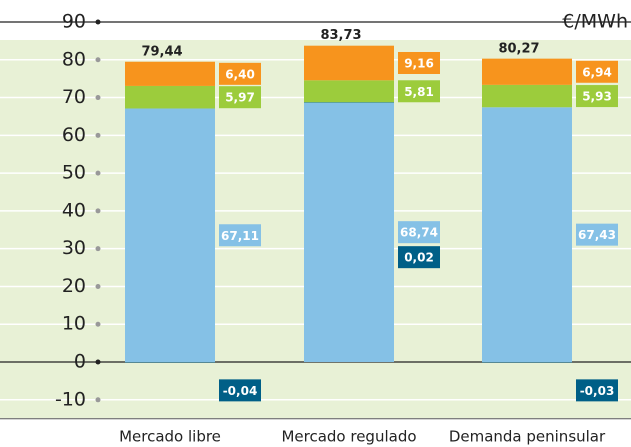  I want to click on y-tick-label: -10, so click(70, 399).